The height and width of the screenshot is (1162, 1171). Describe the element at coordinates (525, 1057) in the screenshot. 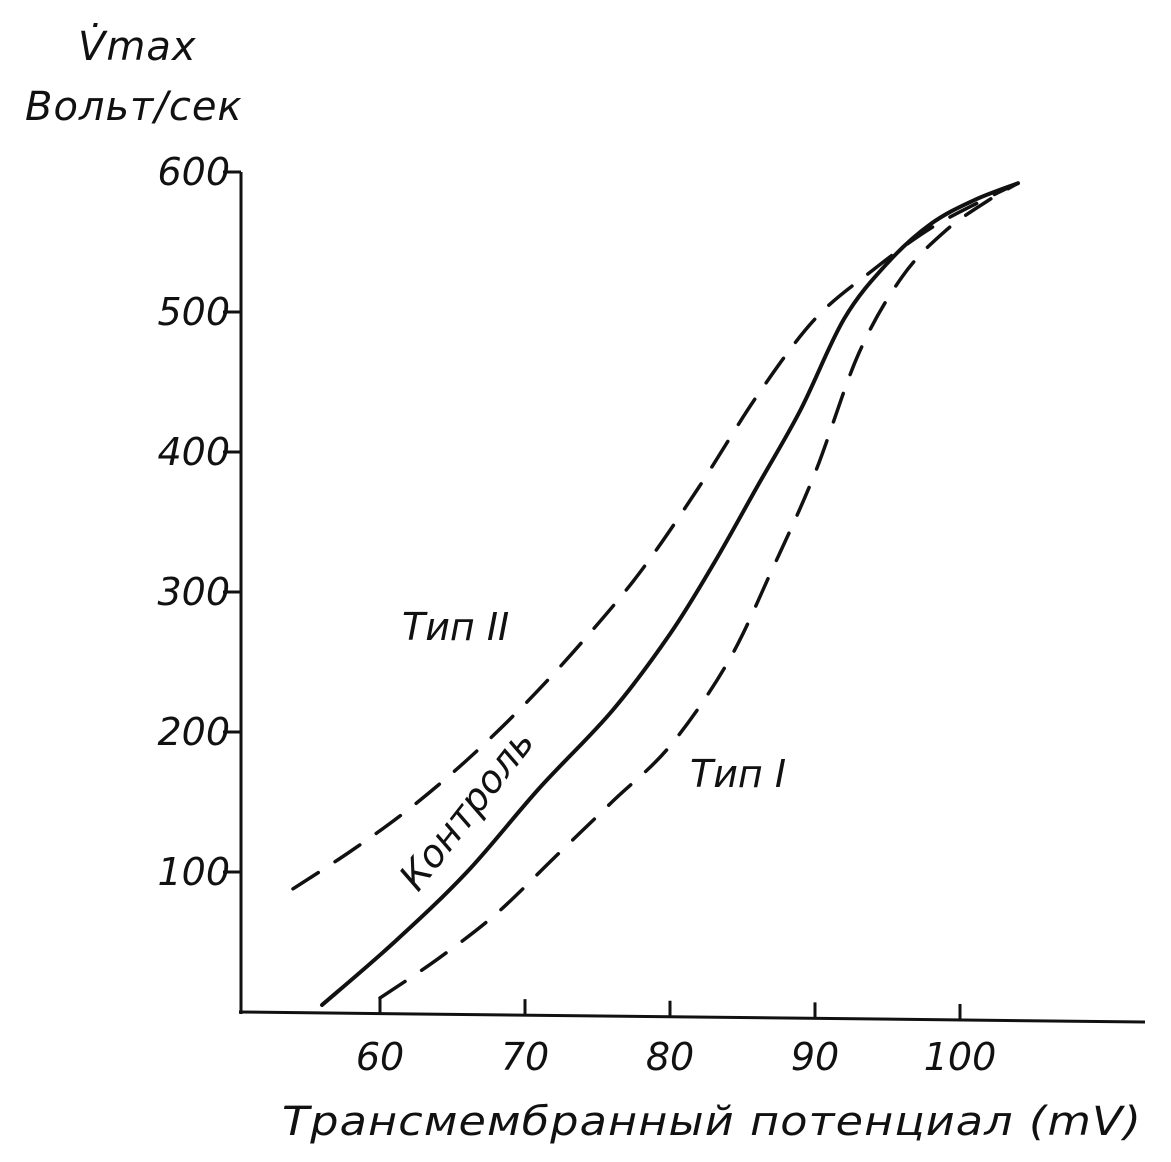

I see `x-tick-label: 70` at that location.